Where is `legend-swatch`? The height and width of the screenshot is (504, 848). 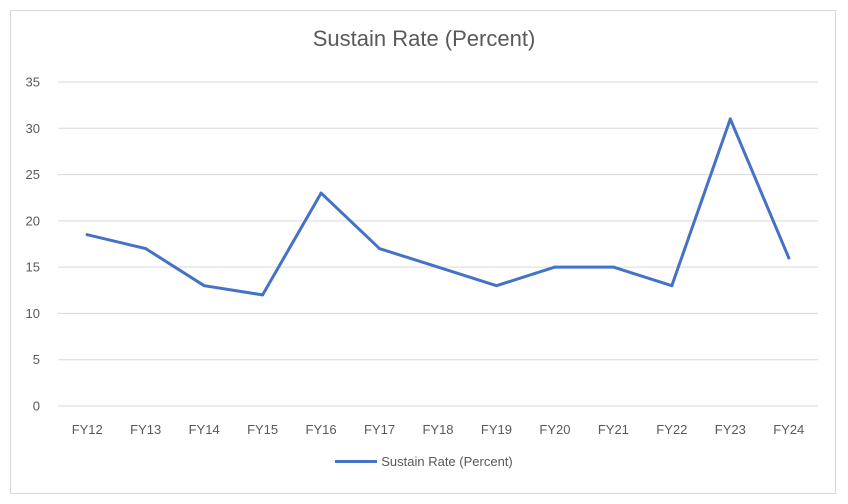
legend-swatch is located at coordinates (356, 461).